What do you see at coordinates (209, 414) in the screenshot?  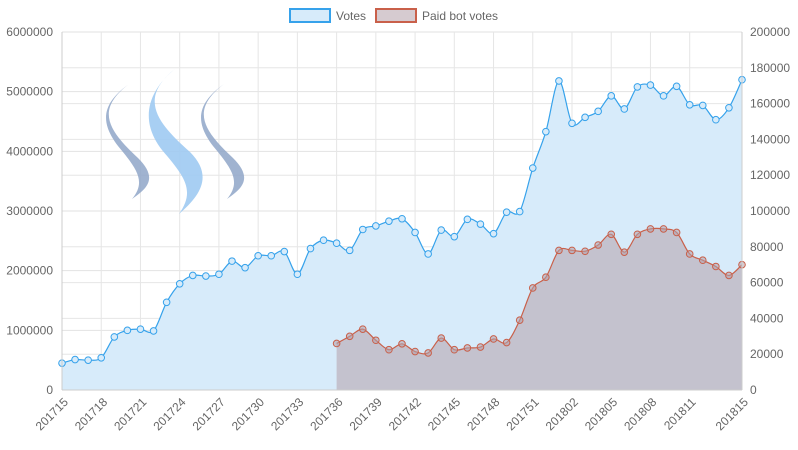 I see `x-tick-label: 201727` at bounding box center [209, 414].